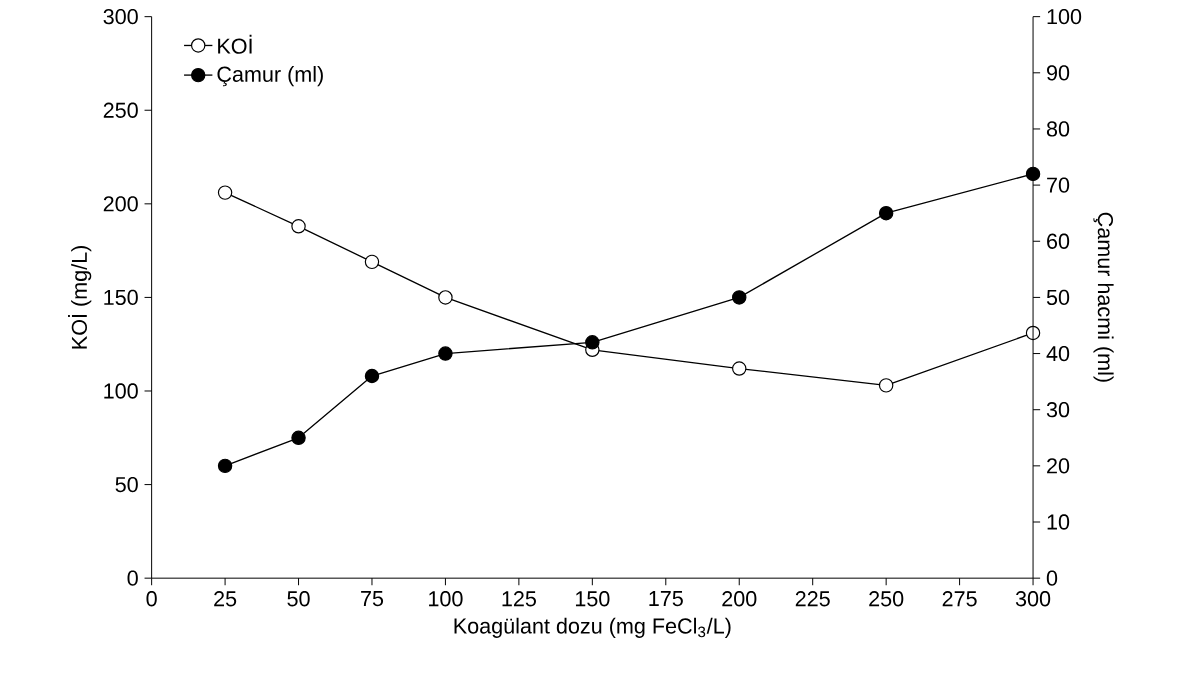 The height and width of the screenshot is (680, 1183). Describe the element at coordinates (225, 599) in the screenshot. I see `x-tick-label: 25` at that location.